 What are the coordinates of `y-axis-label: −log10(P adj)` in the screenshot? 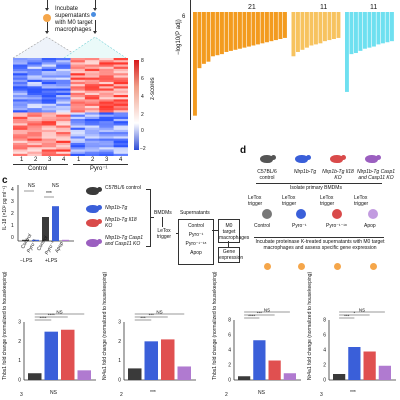 It's located at (179, 37).